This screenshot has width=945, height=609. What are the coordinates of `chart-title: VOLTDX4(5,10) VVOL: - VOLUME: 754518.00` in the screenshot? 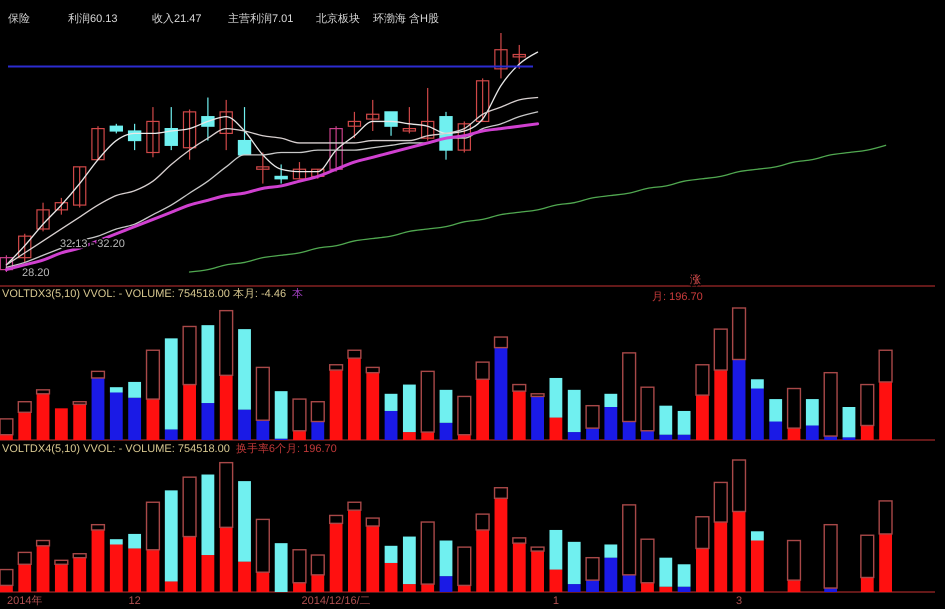 It's located at (116, 449).